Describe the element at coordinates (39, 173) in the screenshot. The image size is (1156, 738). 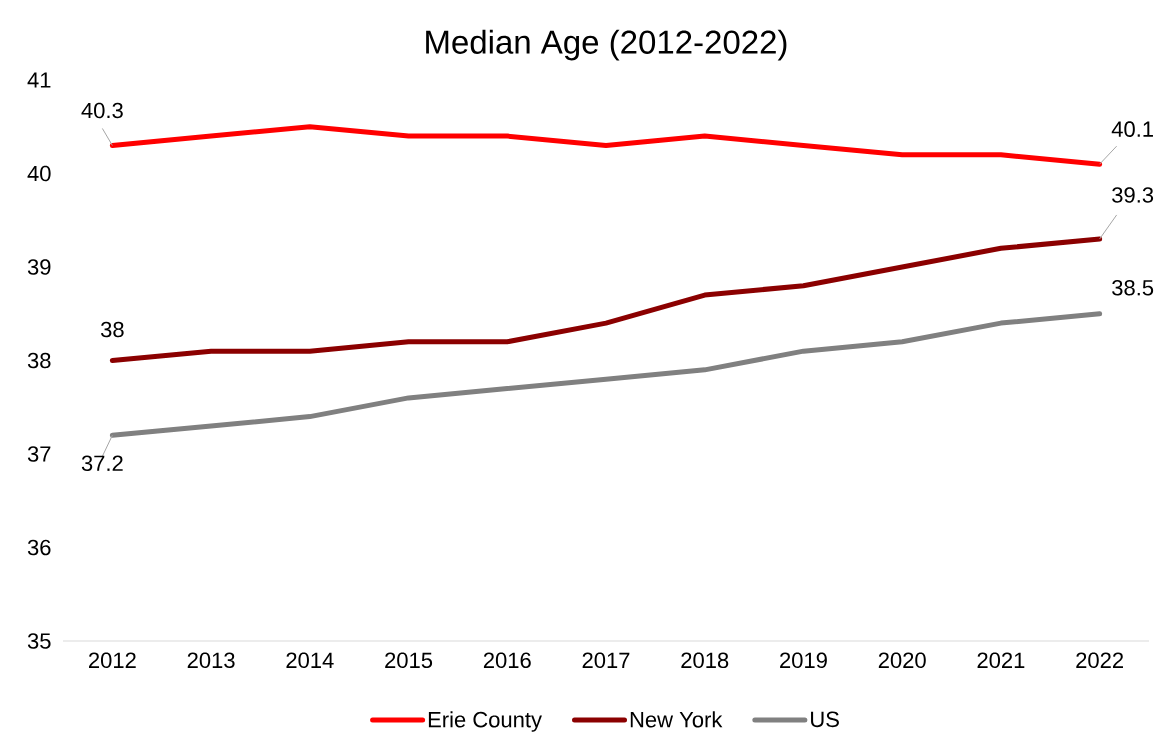
I see `y-tick-label: 40` at that location.